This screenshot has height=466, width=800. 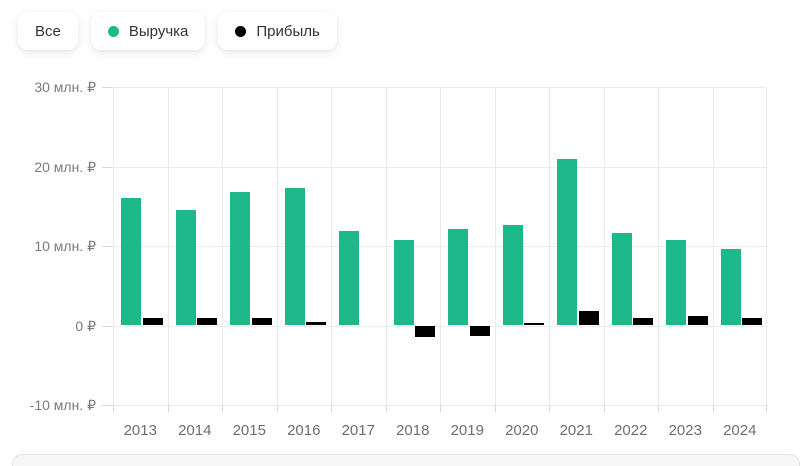 I want to click on profit-bar-2015, so click(x=261, y=321).